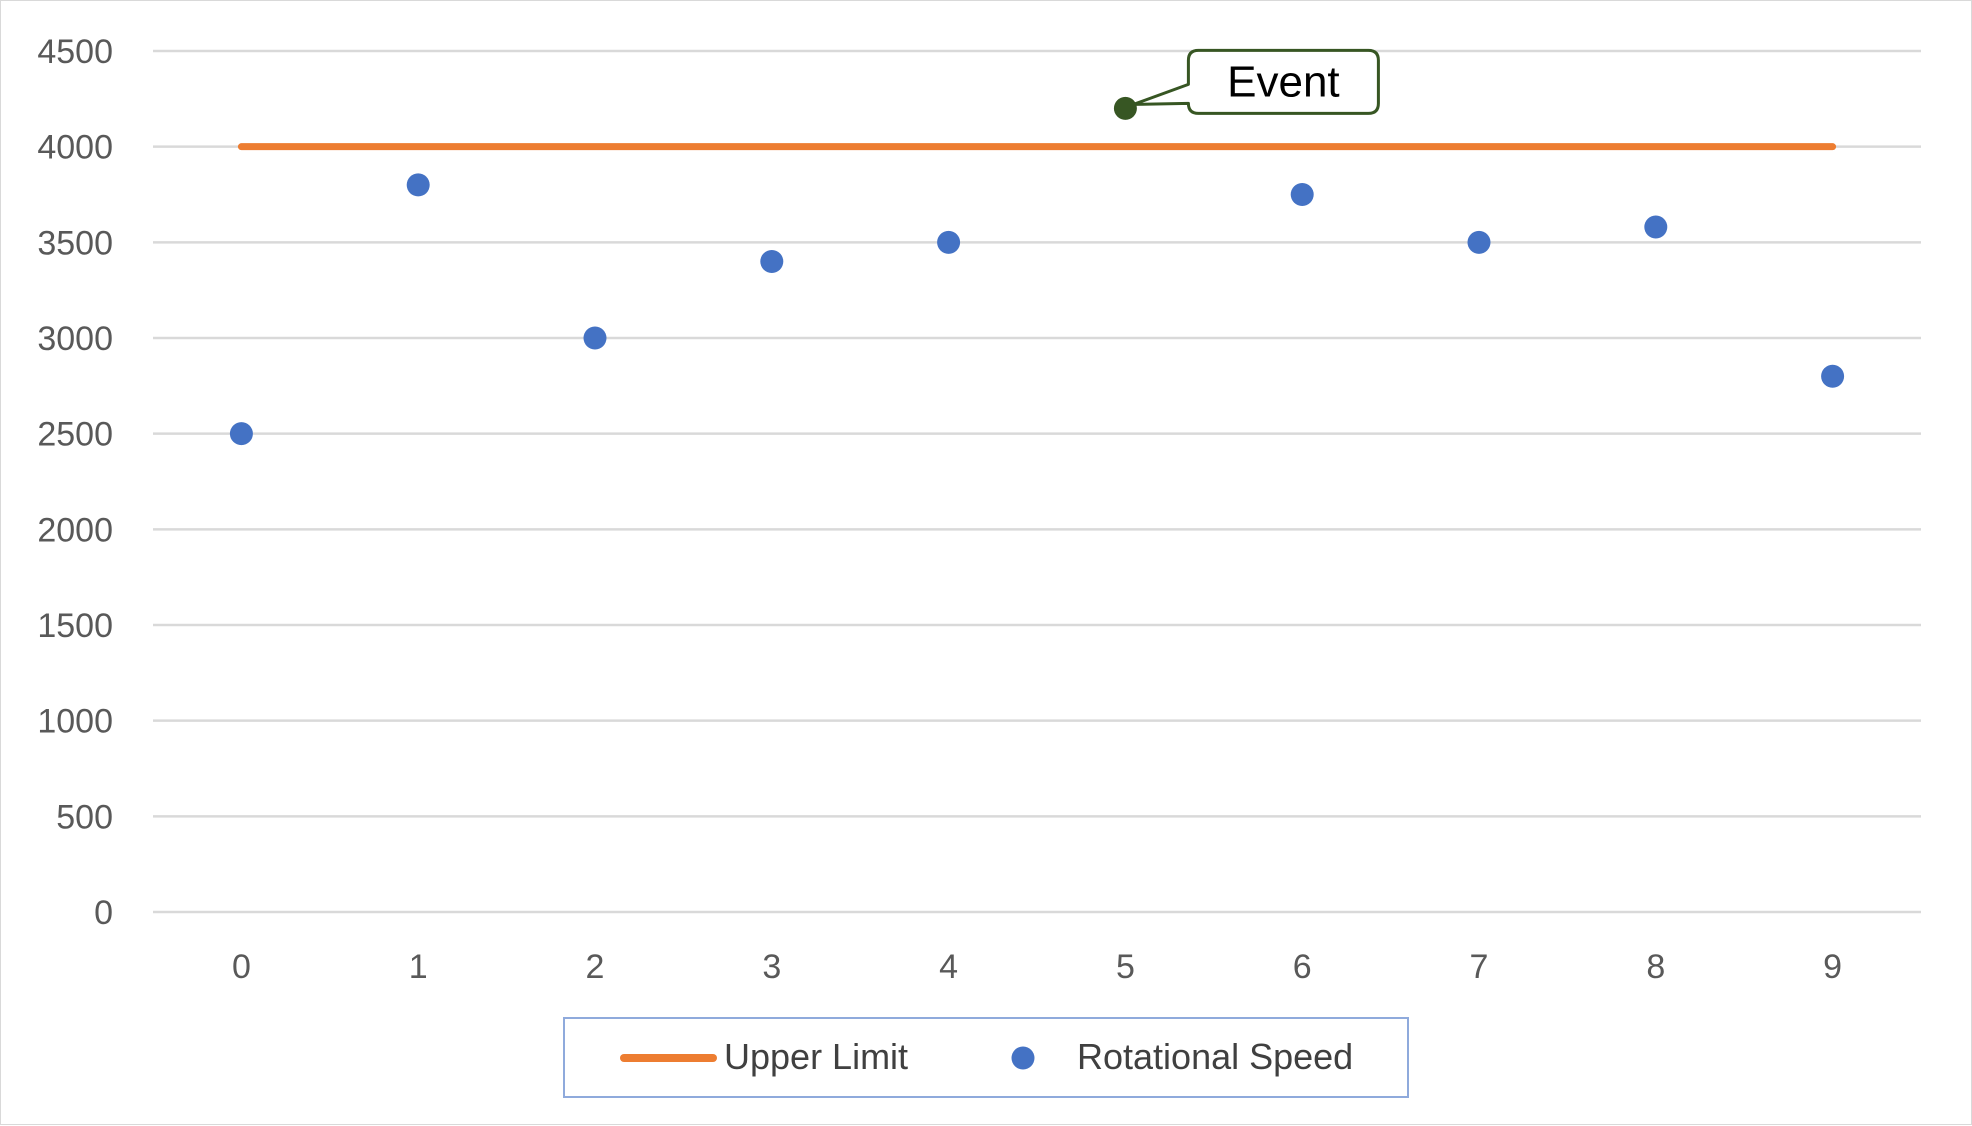 This screenshot has height=1126, width=1972. What do you see at coordinates (75, 339) in the screenshot?
I see `y-tick-label: 3000` at bounding box center [75, 339].